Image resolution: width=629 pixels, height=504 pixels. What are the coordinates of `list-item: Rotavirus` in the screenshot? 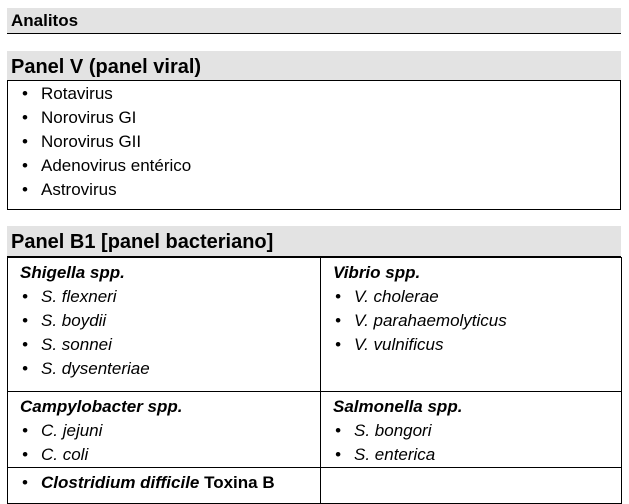 It's located at (314, 94).